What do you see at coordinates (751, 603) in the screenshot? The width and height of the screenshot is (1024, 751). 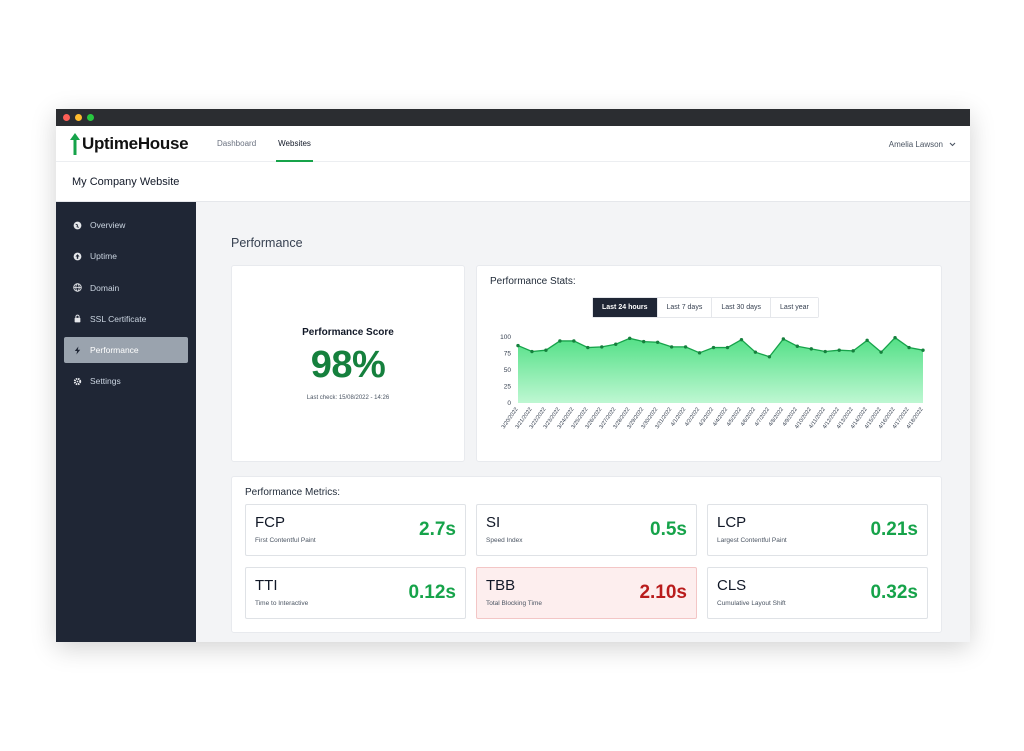 I see `metric-name: Cumulative Layout Shift` at bounding box center [751, 603].